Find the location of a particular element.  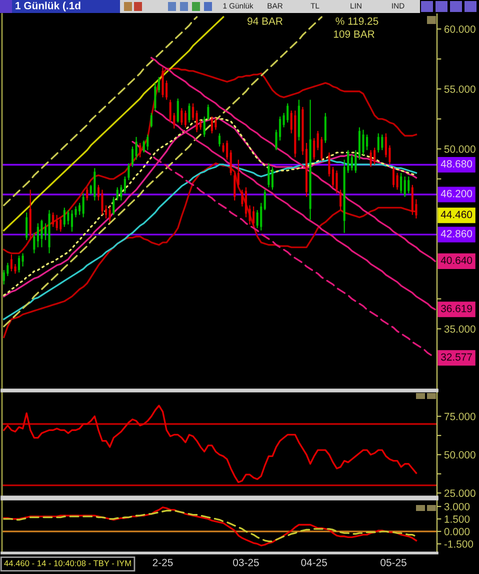

annotation: 109 BAR is located at coordinates (354, 34).